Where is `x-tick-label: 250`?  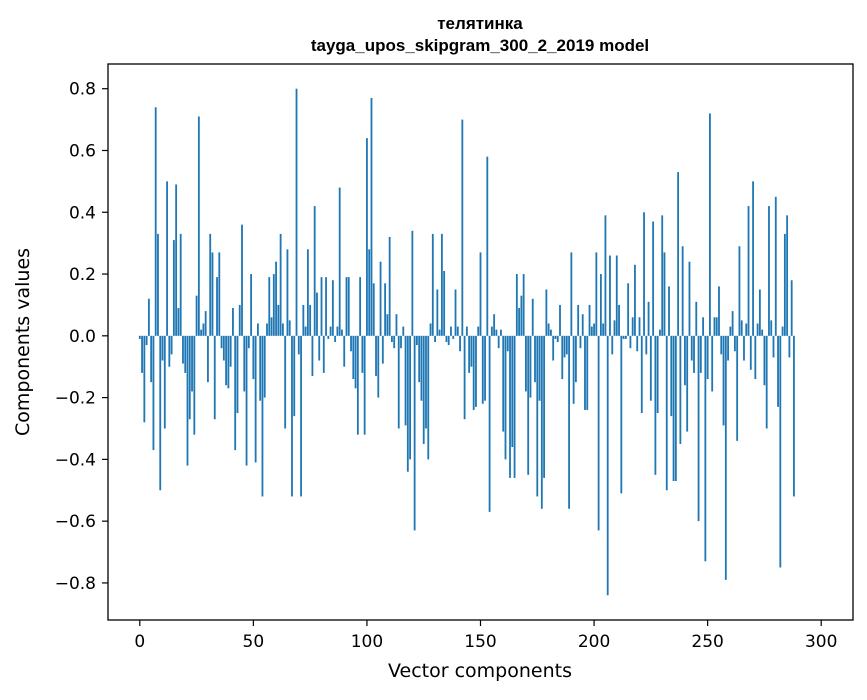
x-tick-label: 250 is located at coordinates (707, 642).